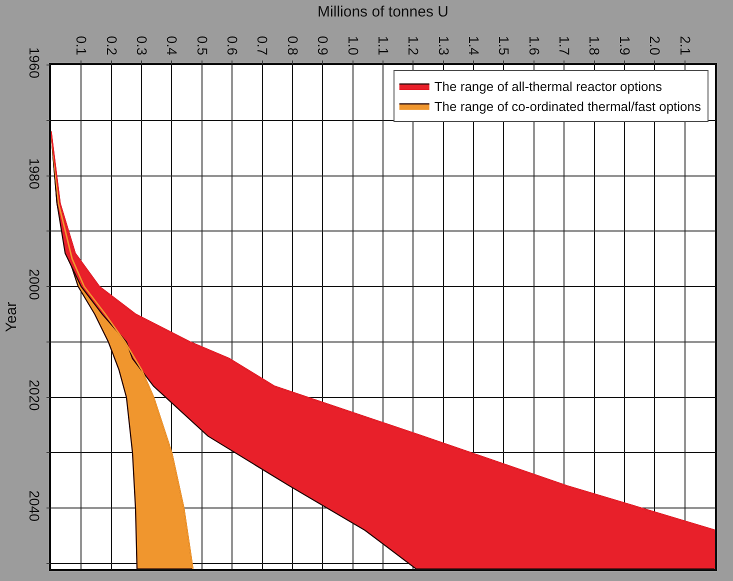  Describe the element at coordinates (414, 46) in the screenshot. I see `x-tick-label: 1.2` at that location.